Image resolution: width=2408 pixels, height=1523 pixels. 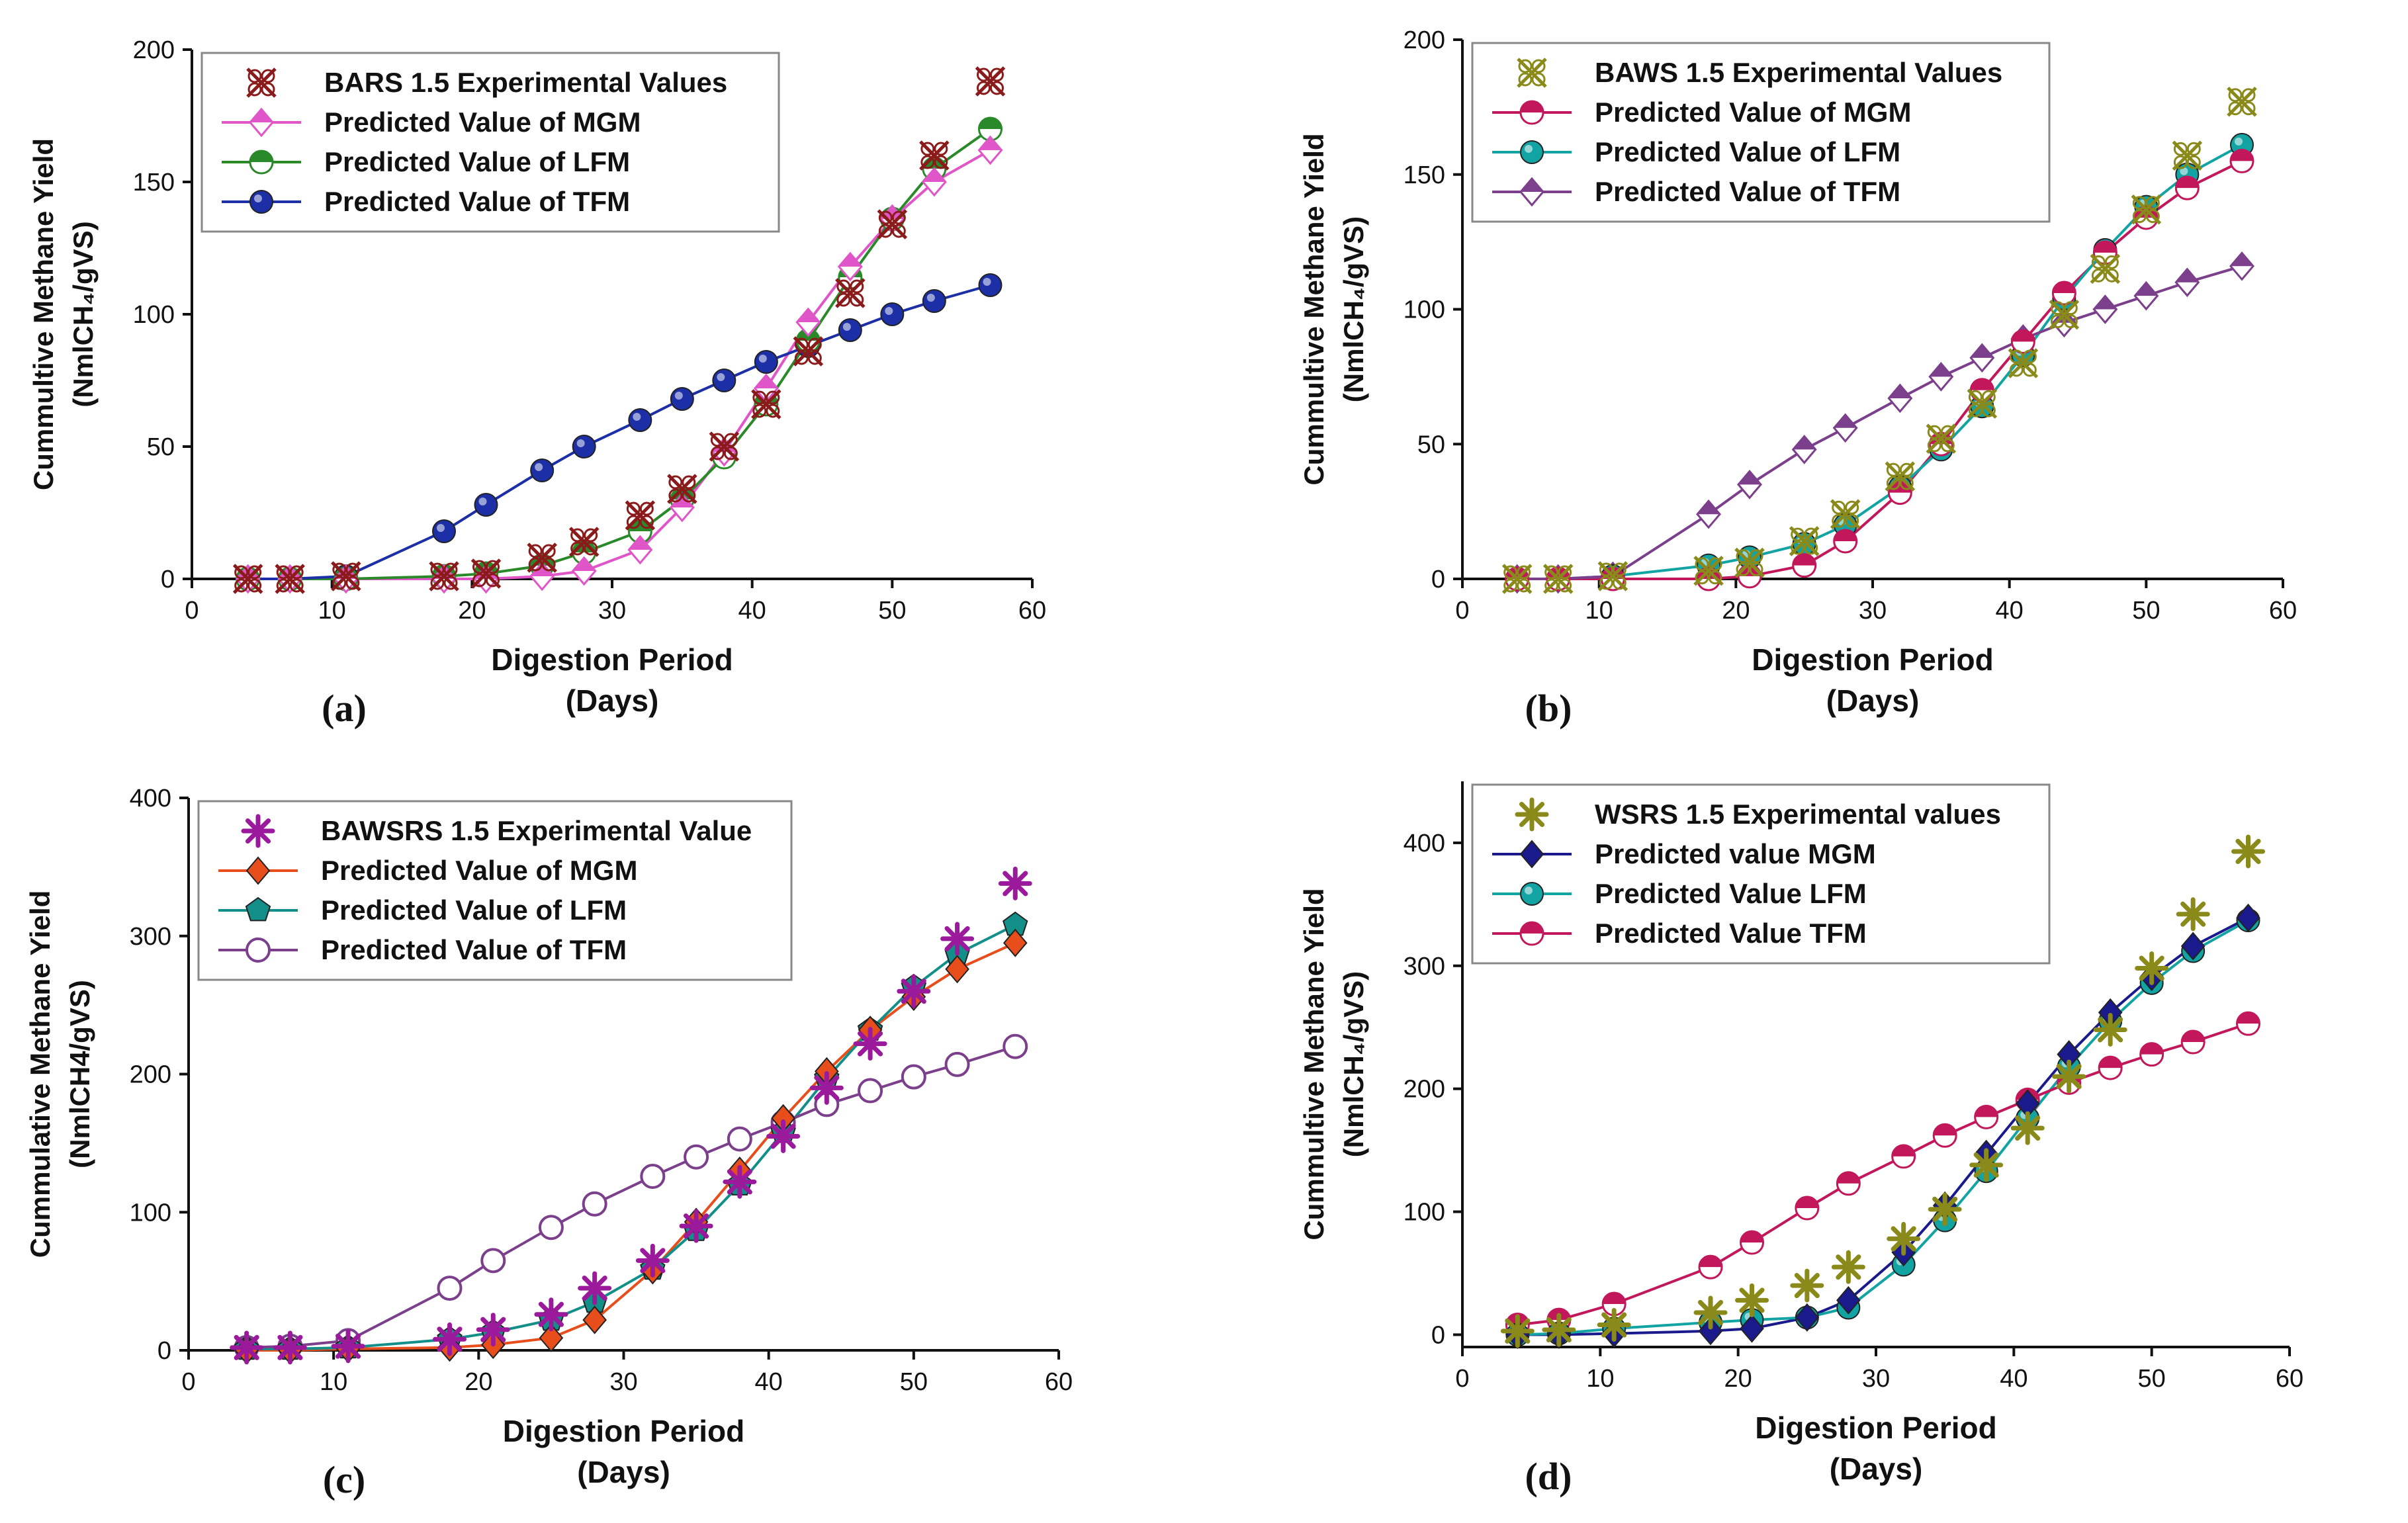 I want to click on legend-entry-4: Predicted Value of TFM, so click(x=1696, y=192).